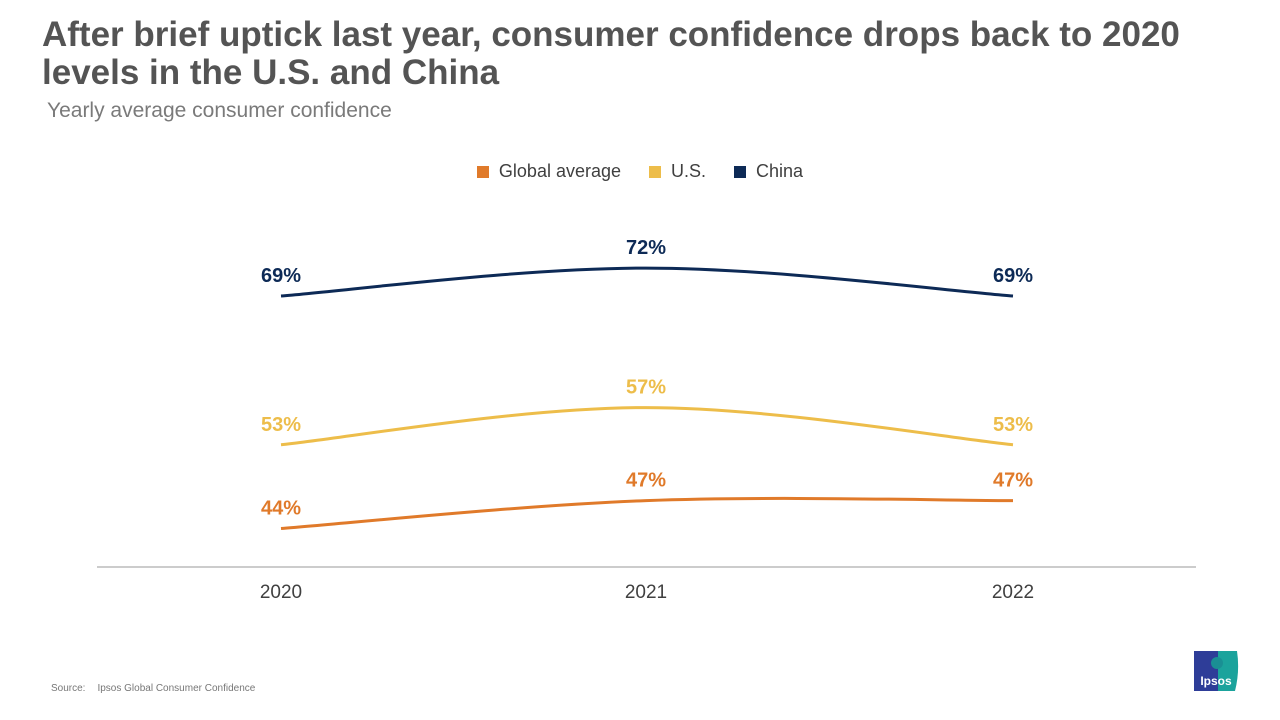 This screenshot has width=1280, height=720. Describe the element at coordinates (560, 171) in the screenshot. I see `legend-label: Global average` at that location.